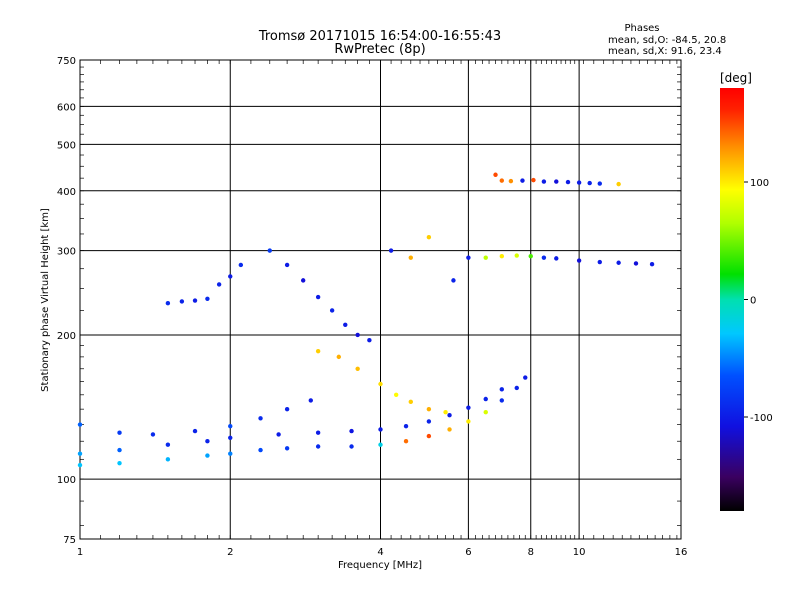 The height and width of the screenshot is (600, 800). Describe the element at coordinates (66, 301) in the screenshot. I see `y-tick-labels: 75 100 200 300 400 500 600 750` at that location.